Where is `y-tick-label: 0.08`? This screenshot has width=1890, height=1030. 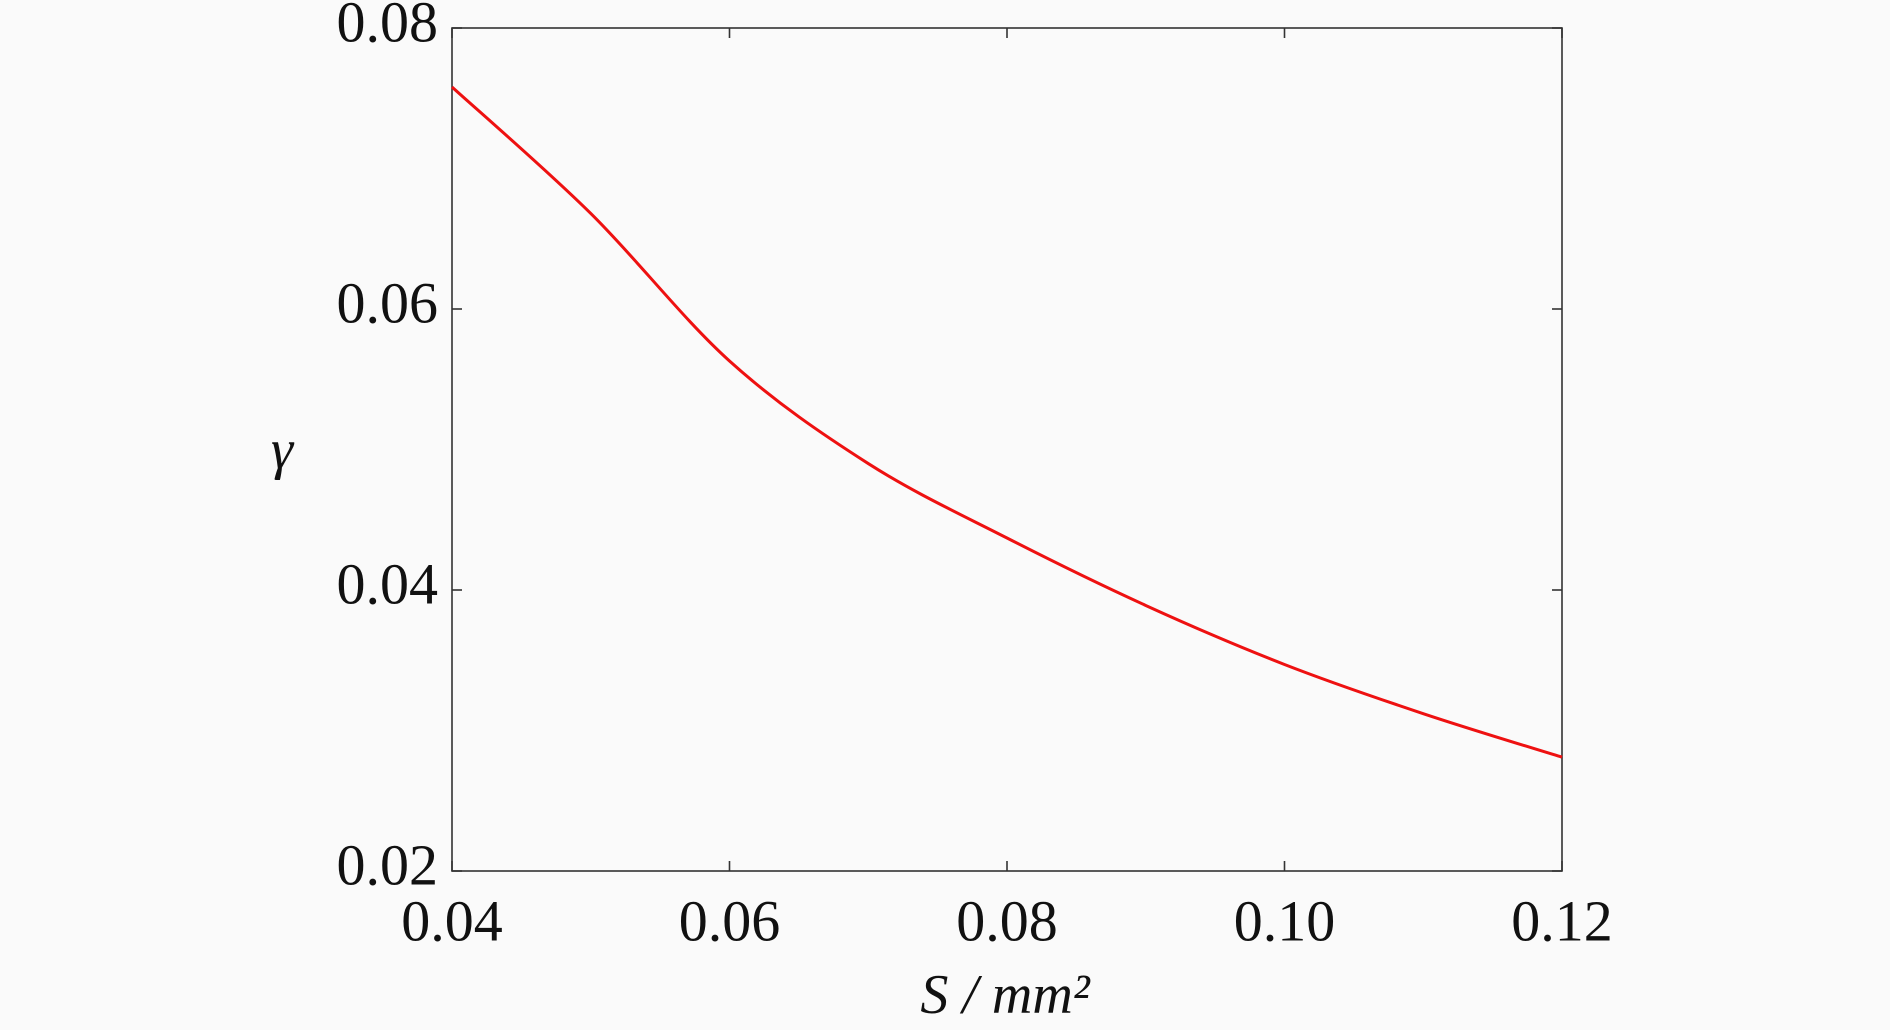 y-tick-label: 0.08 is located at coordinates (388, 27).